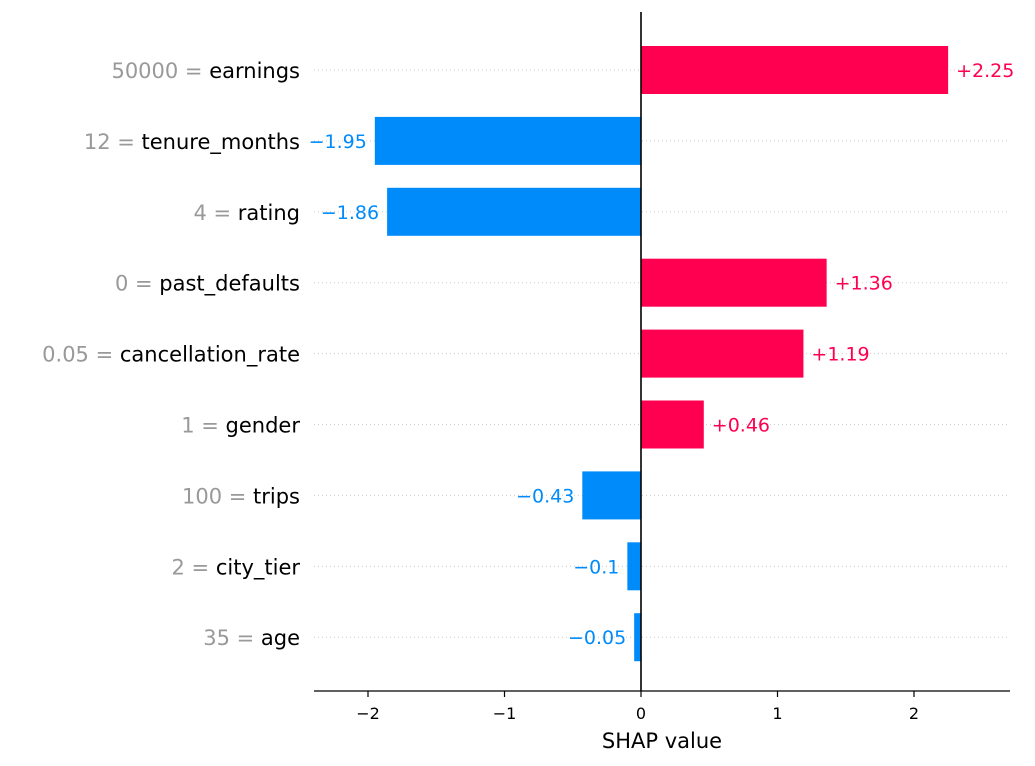 Image resolution: width=1035 pixels, height=766 pixels. I want to click on bar-value-label: −1.86, so click(350, 213).